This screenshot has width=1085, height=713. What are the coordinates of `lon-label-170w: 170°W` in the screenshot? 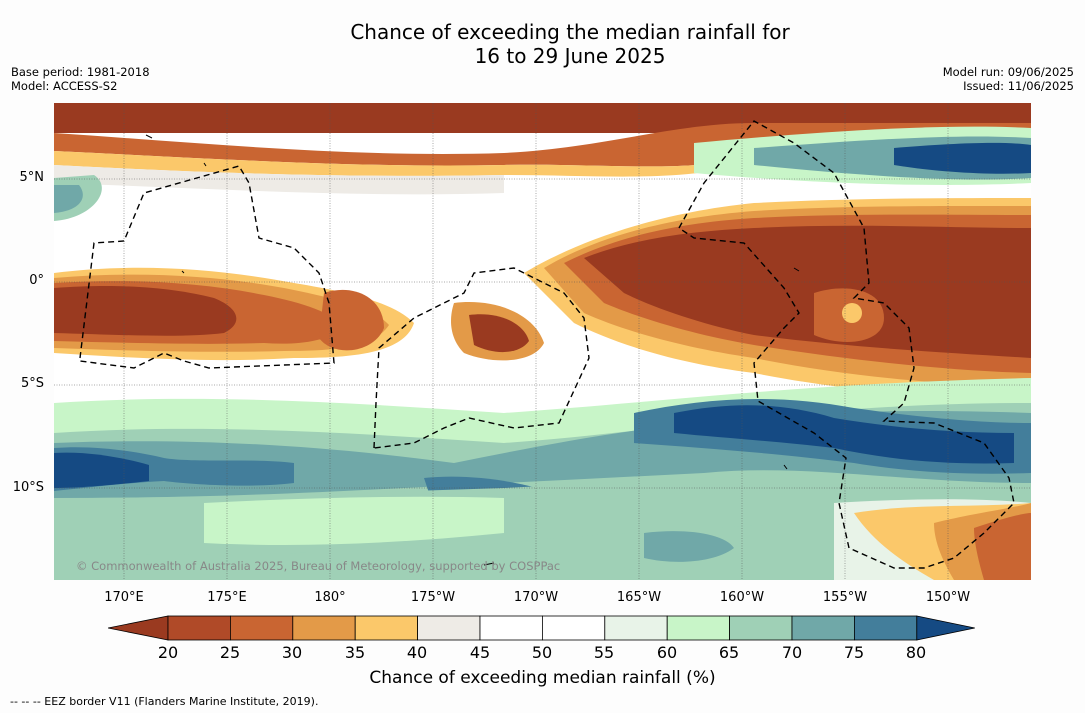 It's located at (536, 597).